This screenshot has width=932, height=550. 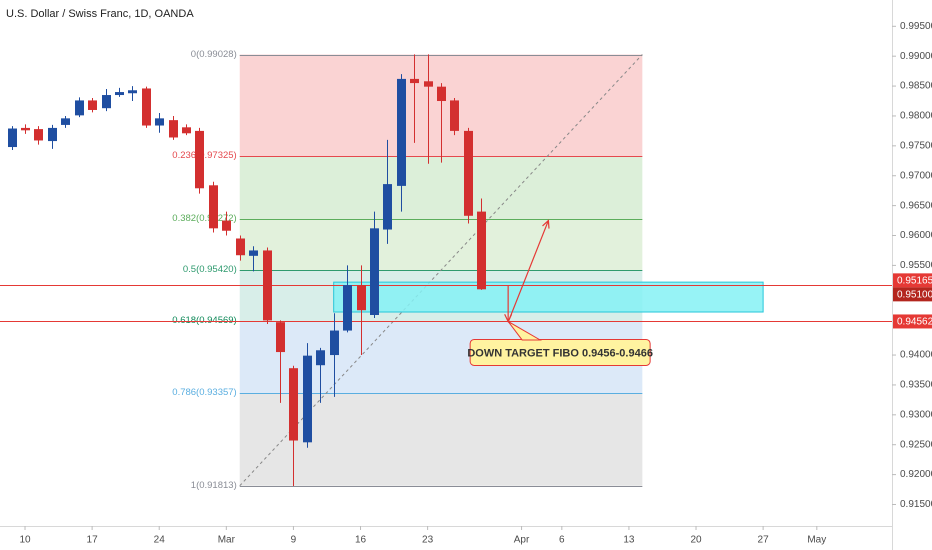 What do you see at coordinates (428, 540) in the screenshot?
I see `x-tick-label: 23` at bounding box center [428, 540].